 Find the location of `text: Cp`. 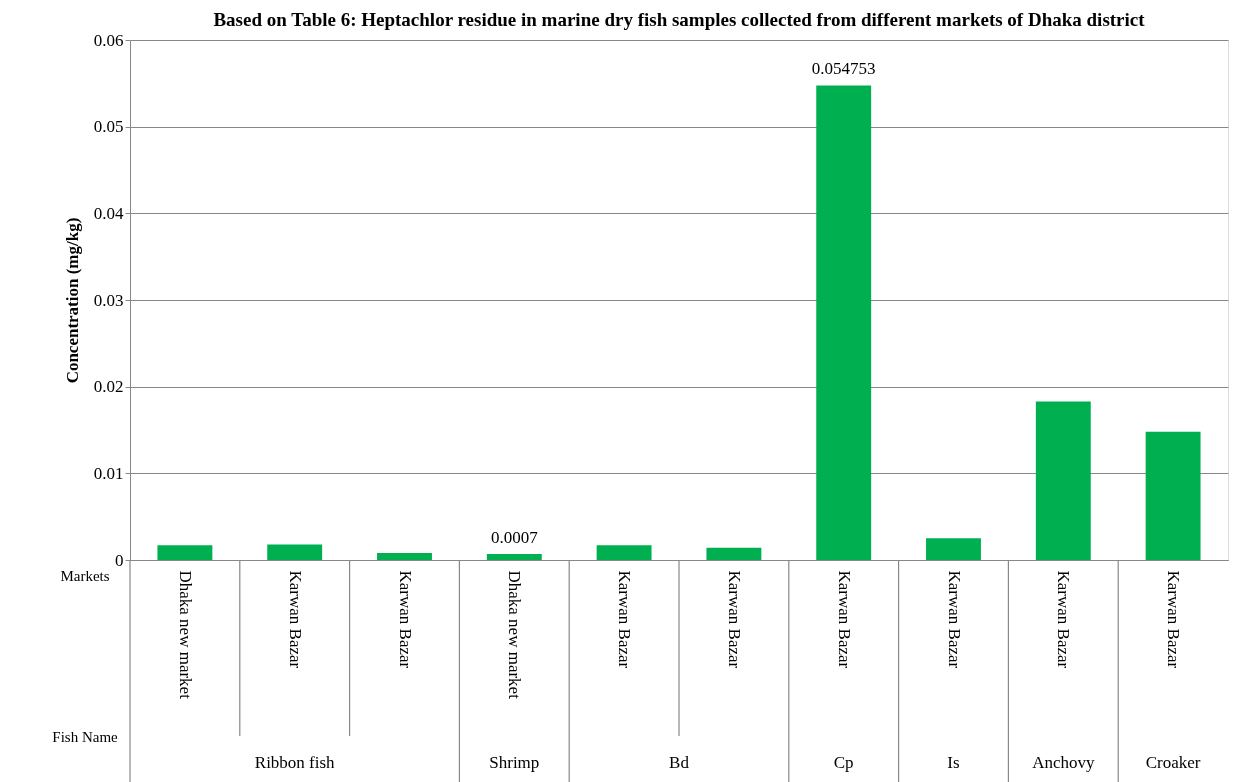

text: Cp is located at coordinates (843, 762).